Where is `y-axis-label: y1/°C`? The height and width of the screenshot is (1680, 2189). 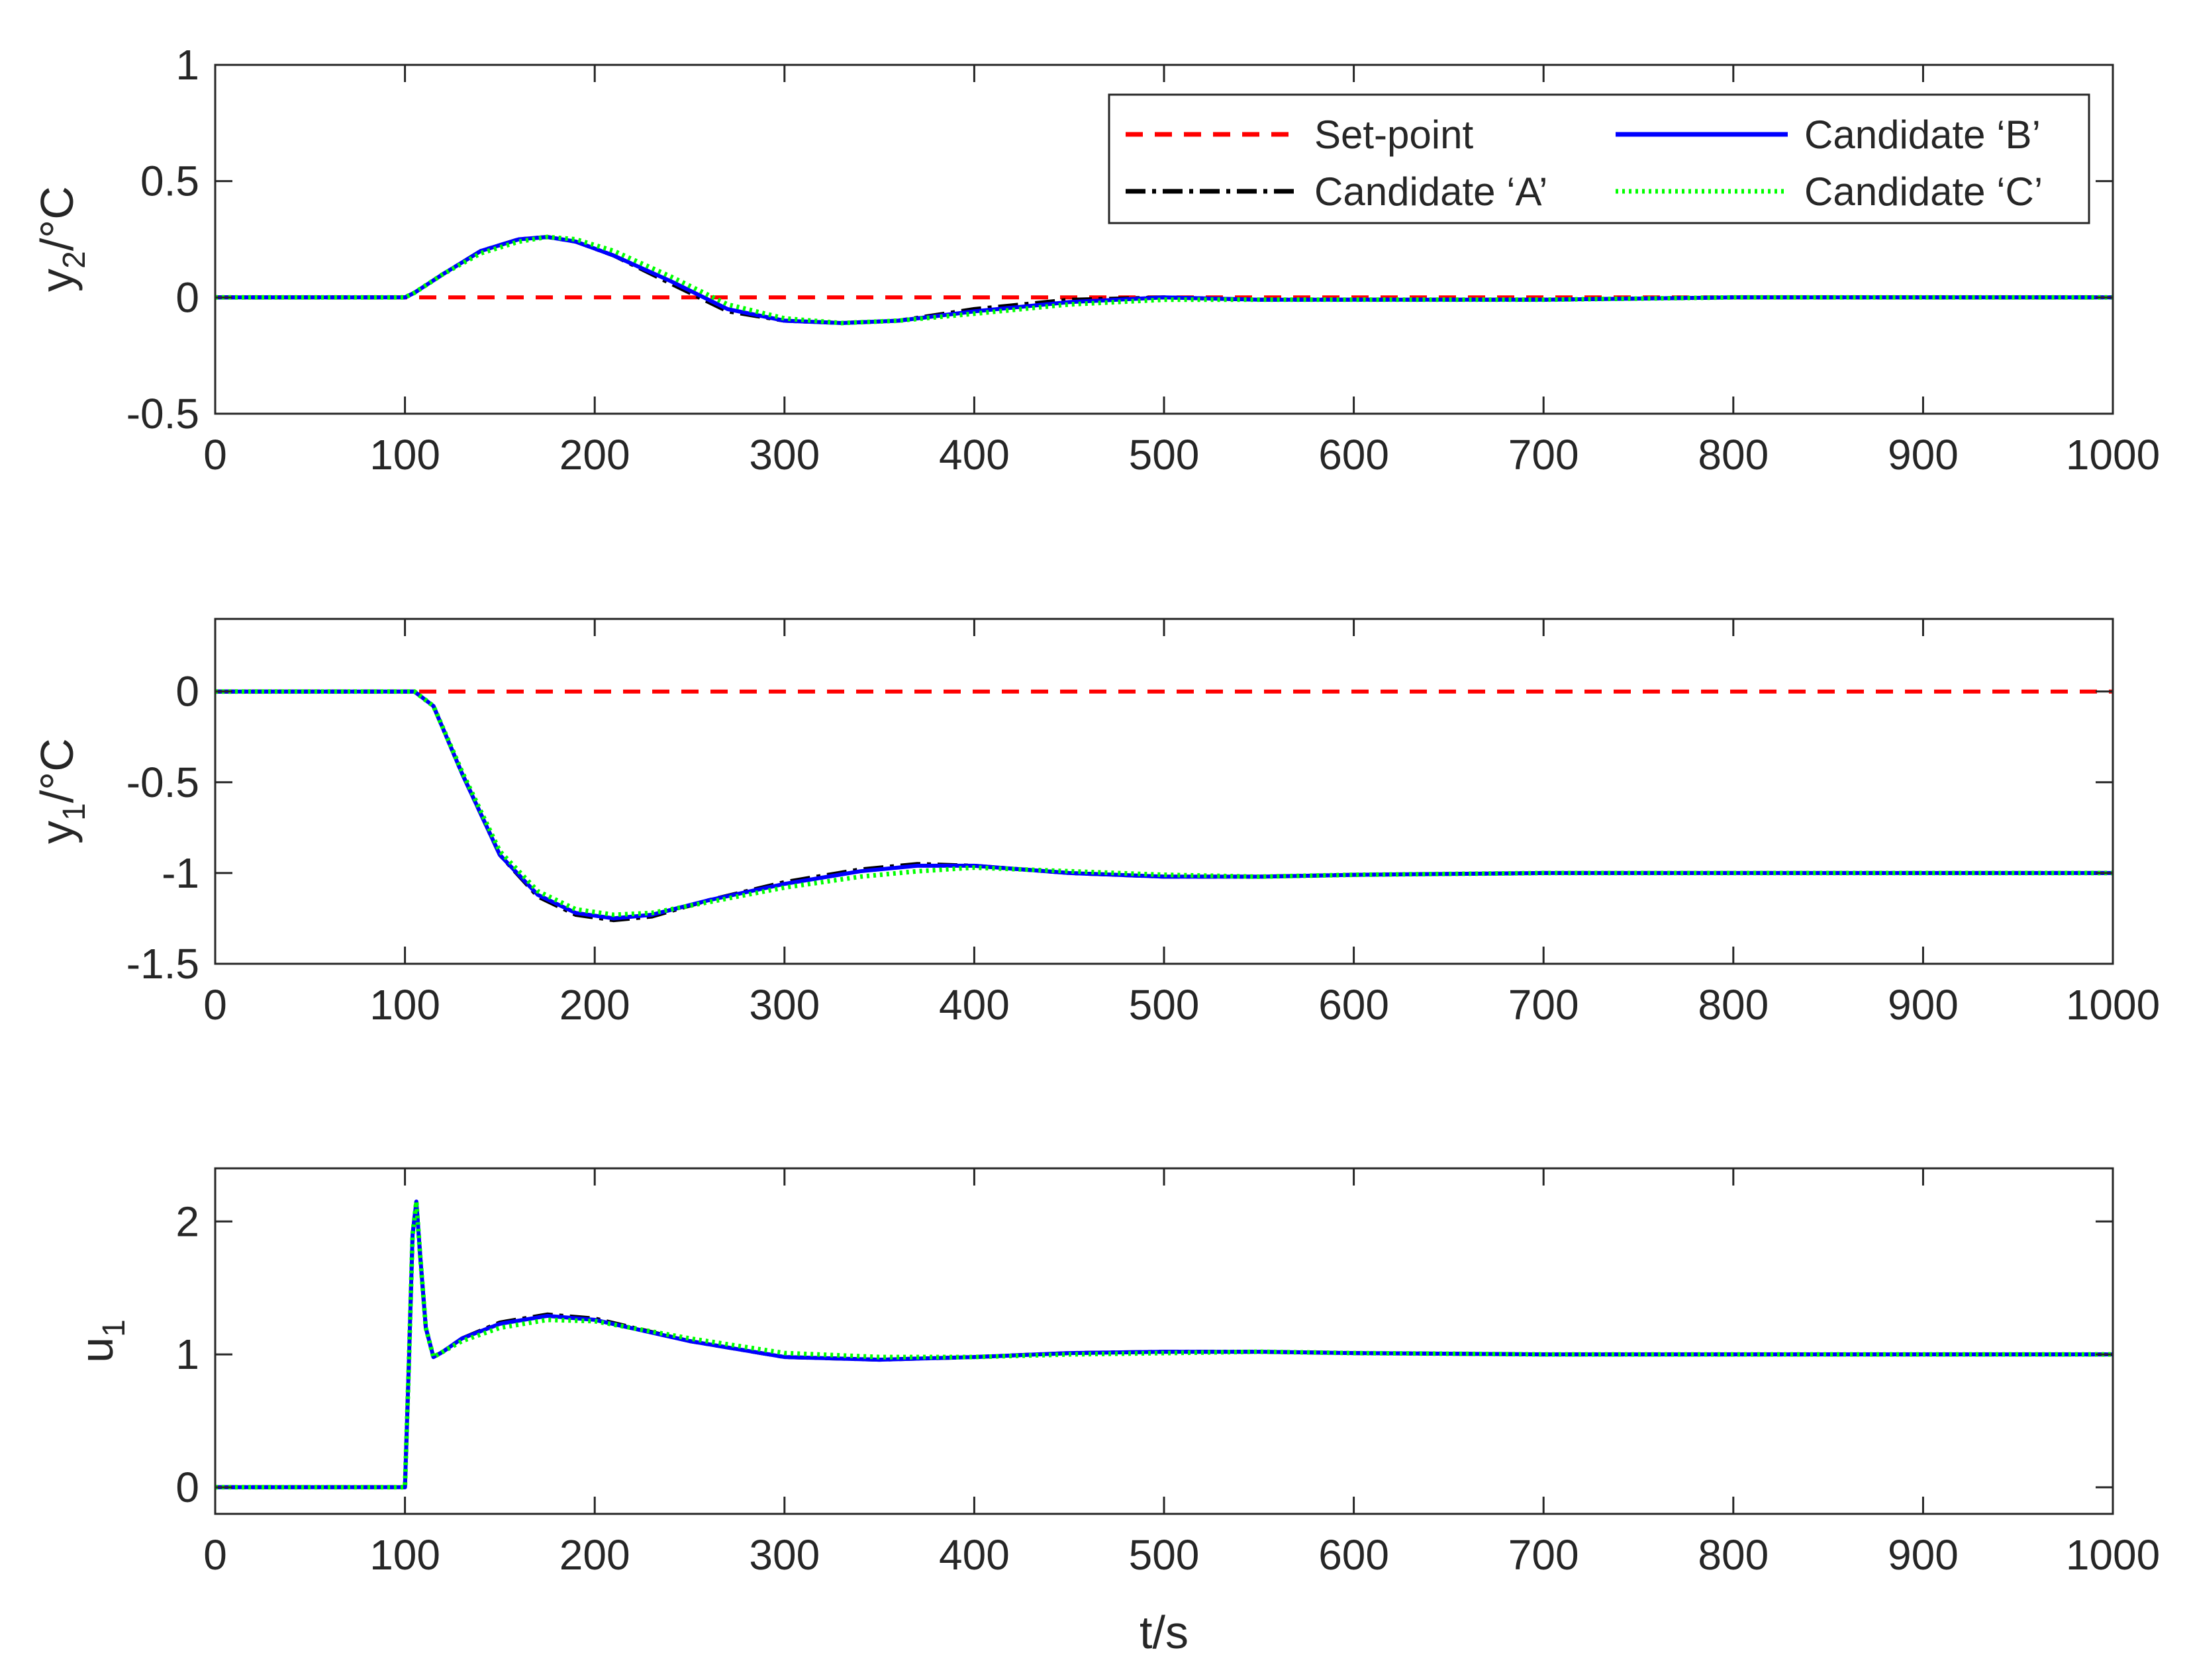
y-axis-label: y1/°C is located at coordinates (61, 791).